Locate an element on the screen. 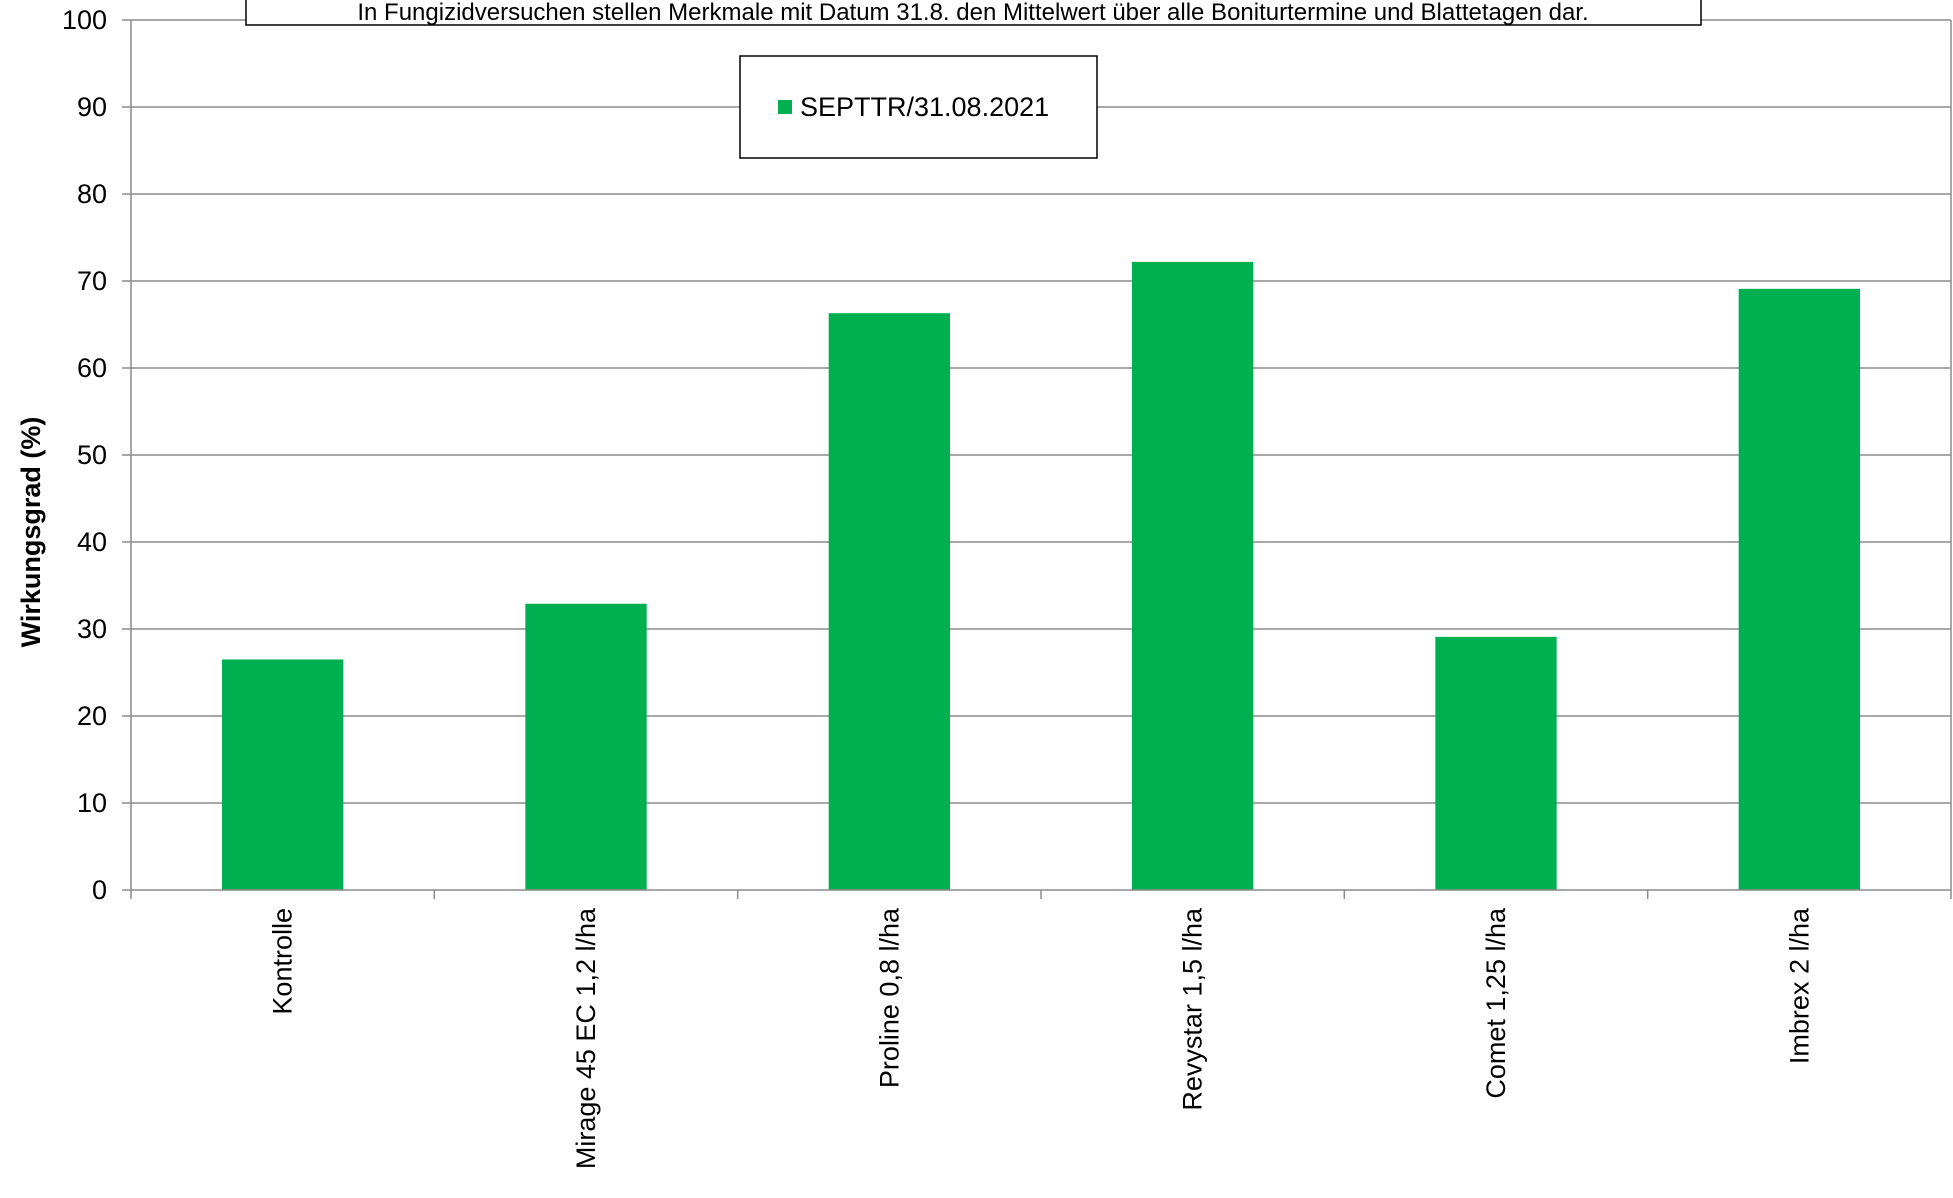 Image resolution: width=1953 pixels, height=1198 pixels. legend-label: SEPTTR/31.08.2021 is located at coordinates (924, 107).